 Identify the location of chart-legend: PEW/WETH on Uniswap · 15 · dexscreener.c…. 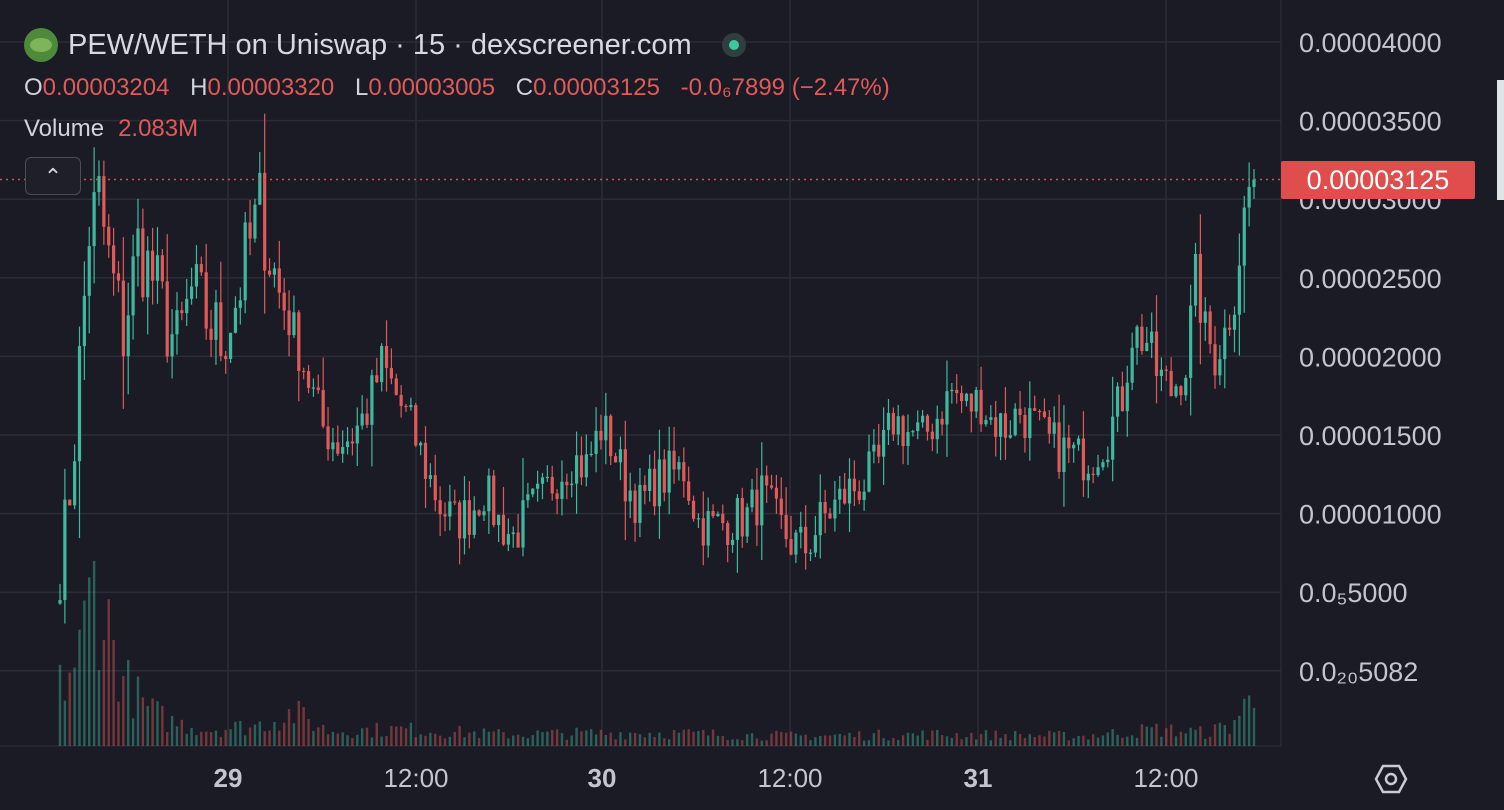
(464, 85).